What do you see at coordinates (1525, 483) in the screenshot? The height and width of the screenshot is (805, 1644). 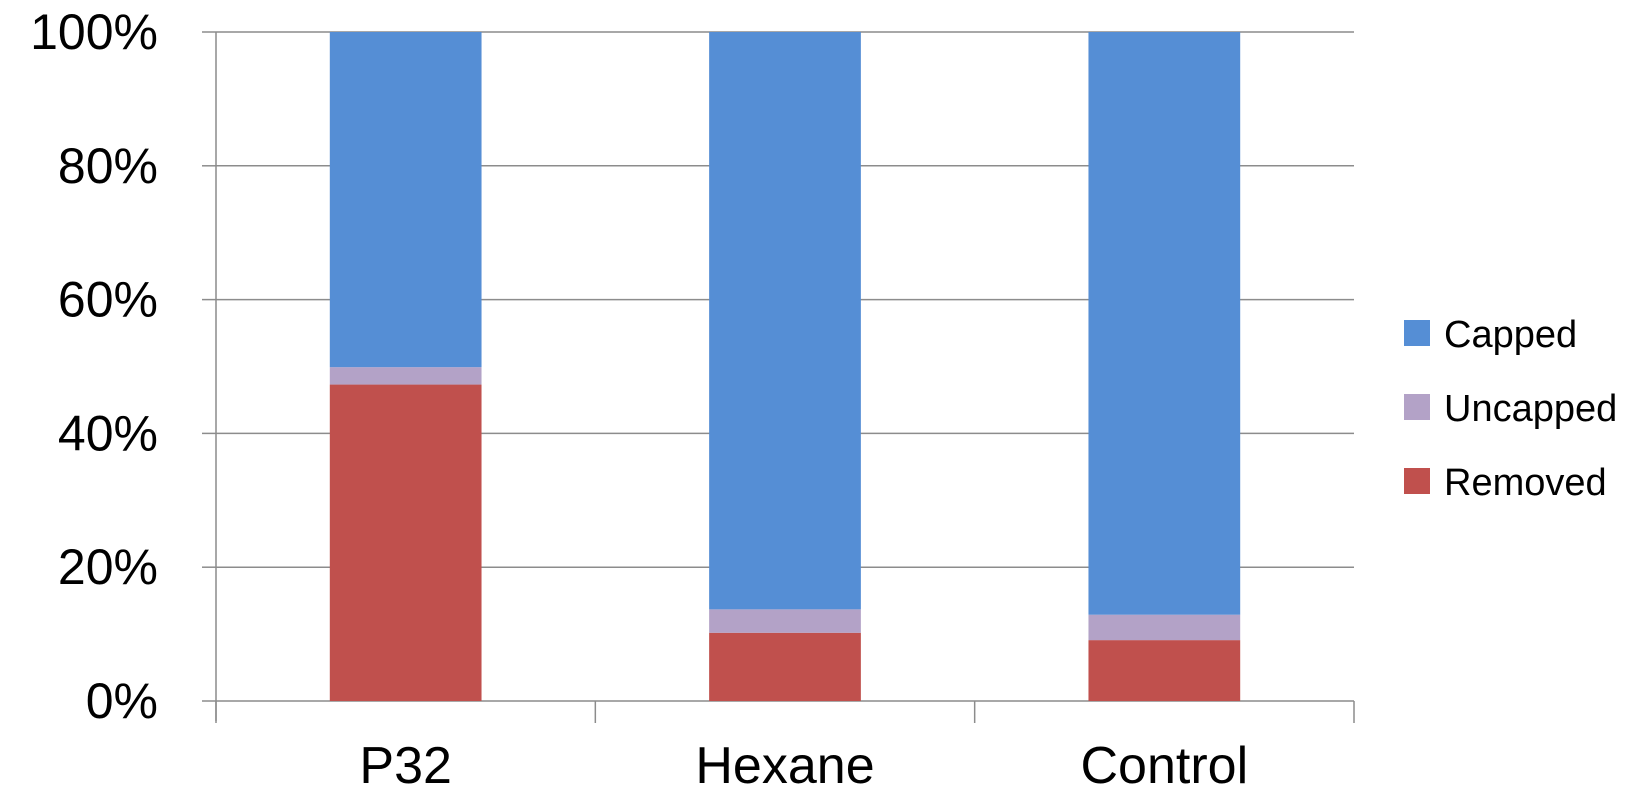 I see `legend-label-removed: Removed` at bounding box center [1525, 483].